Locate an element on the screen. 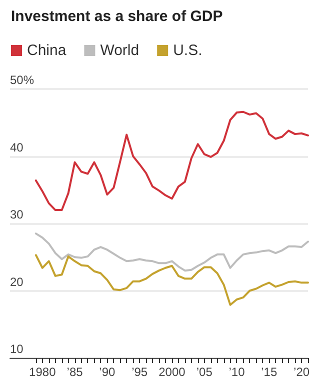 This screenshot has height=387, width=324. x-tick-label: ’10 is located at coordinates (237, 372).